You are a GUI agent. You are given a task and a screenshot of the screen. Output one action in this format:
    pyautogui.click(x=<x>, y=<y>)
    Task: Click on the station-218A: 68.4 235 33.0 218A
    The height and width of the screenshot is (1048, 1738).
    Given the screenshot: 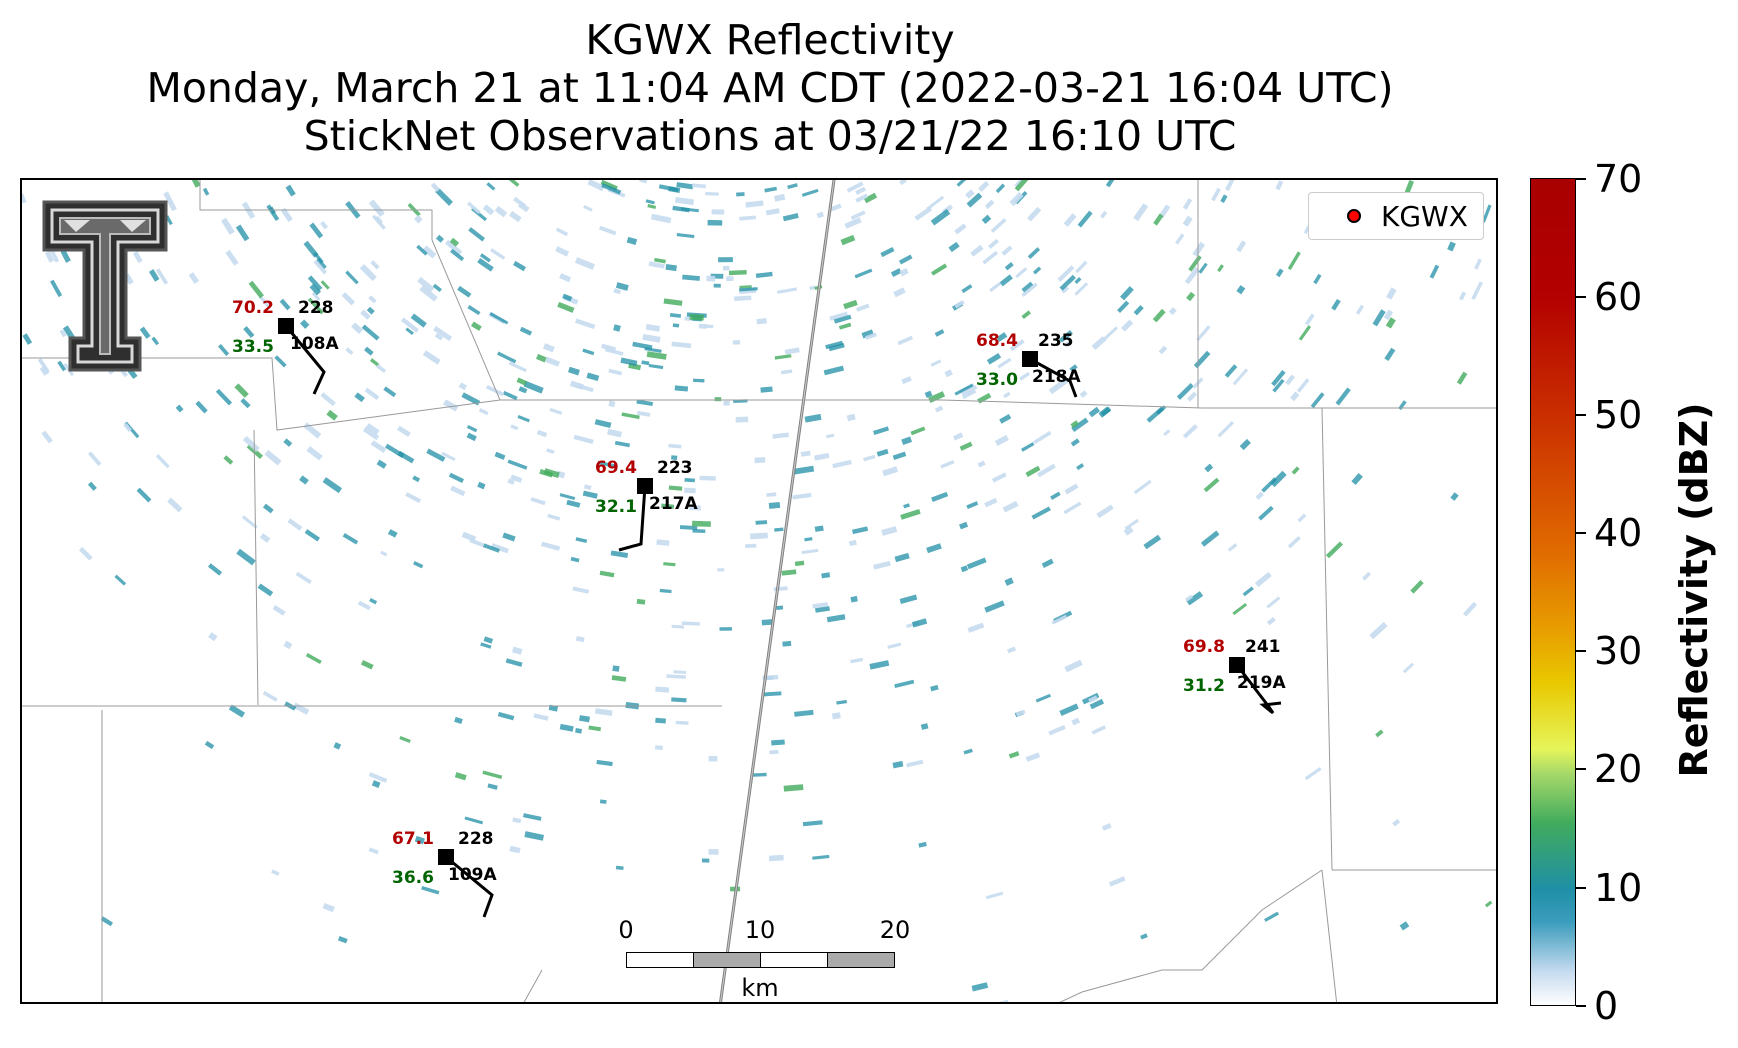 What is the action you would take?
    pyautogui.click(x=1080, y=359)
    